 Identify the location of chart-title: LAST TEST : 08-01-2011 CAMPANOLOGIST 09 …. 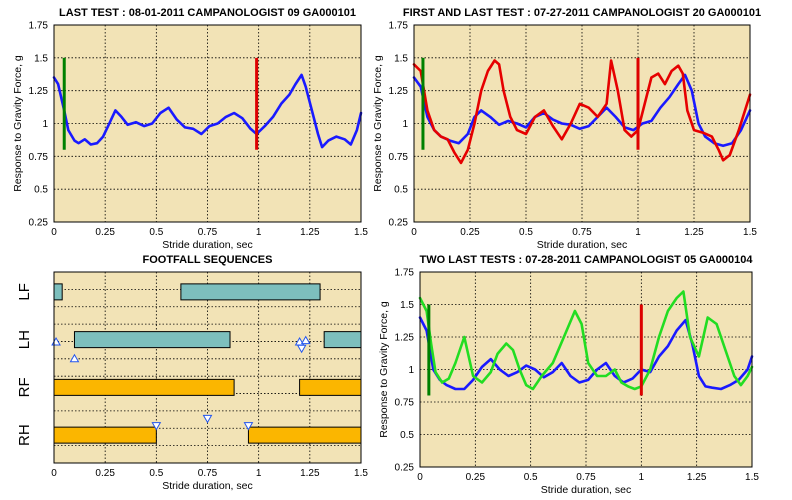
(207, 13).